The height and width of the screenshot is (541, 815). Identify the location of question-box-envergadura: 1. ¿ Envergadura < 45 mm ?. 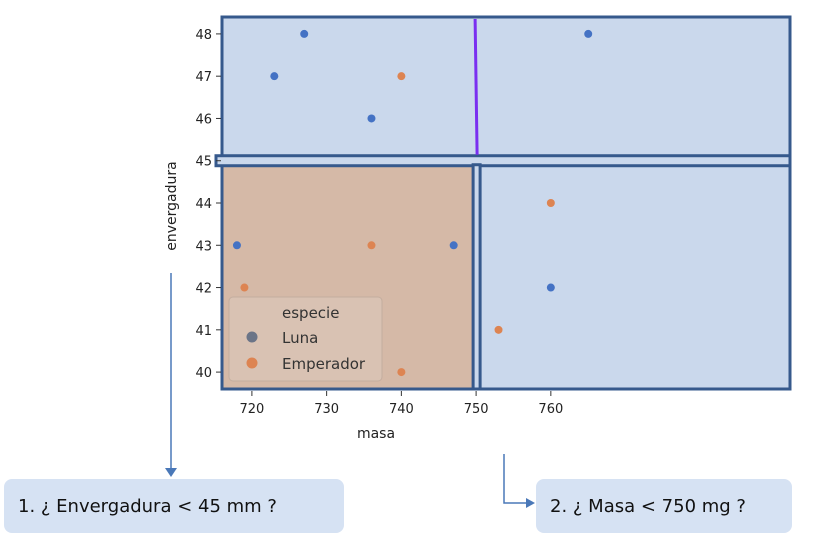
(174, 506).